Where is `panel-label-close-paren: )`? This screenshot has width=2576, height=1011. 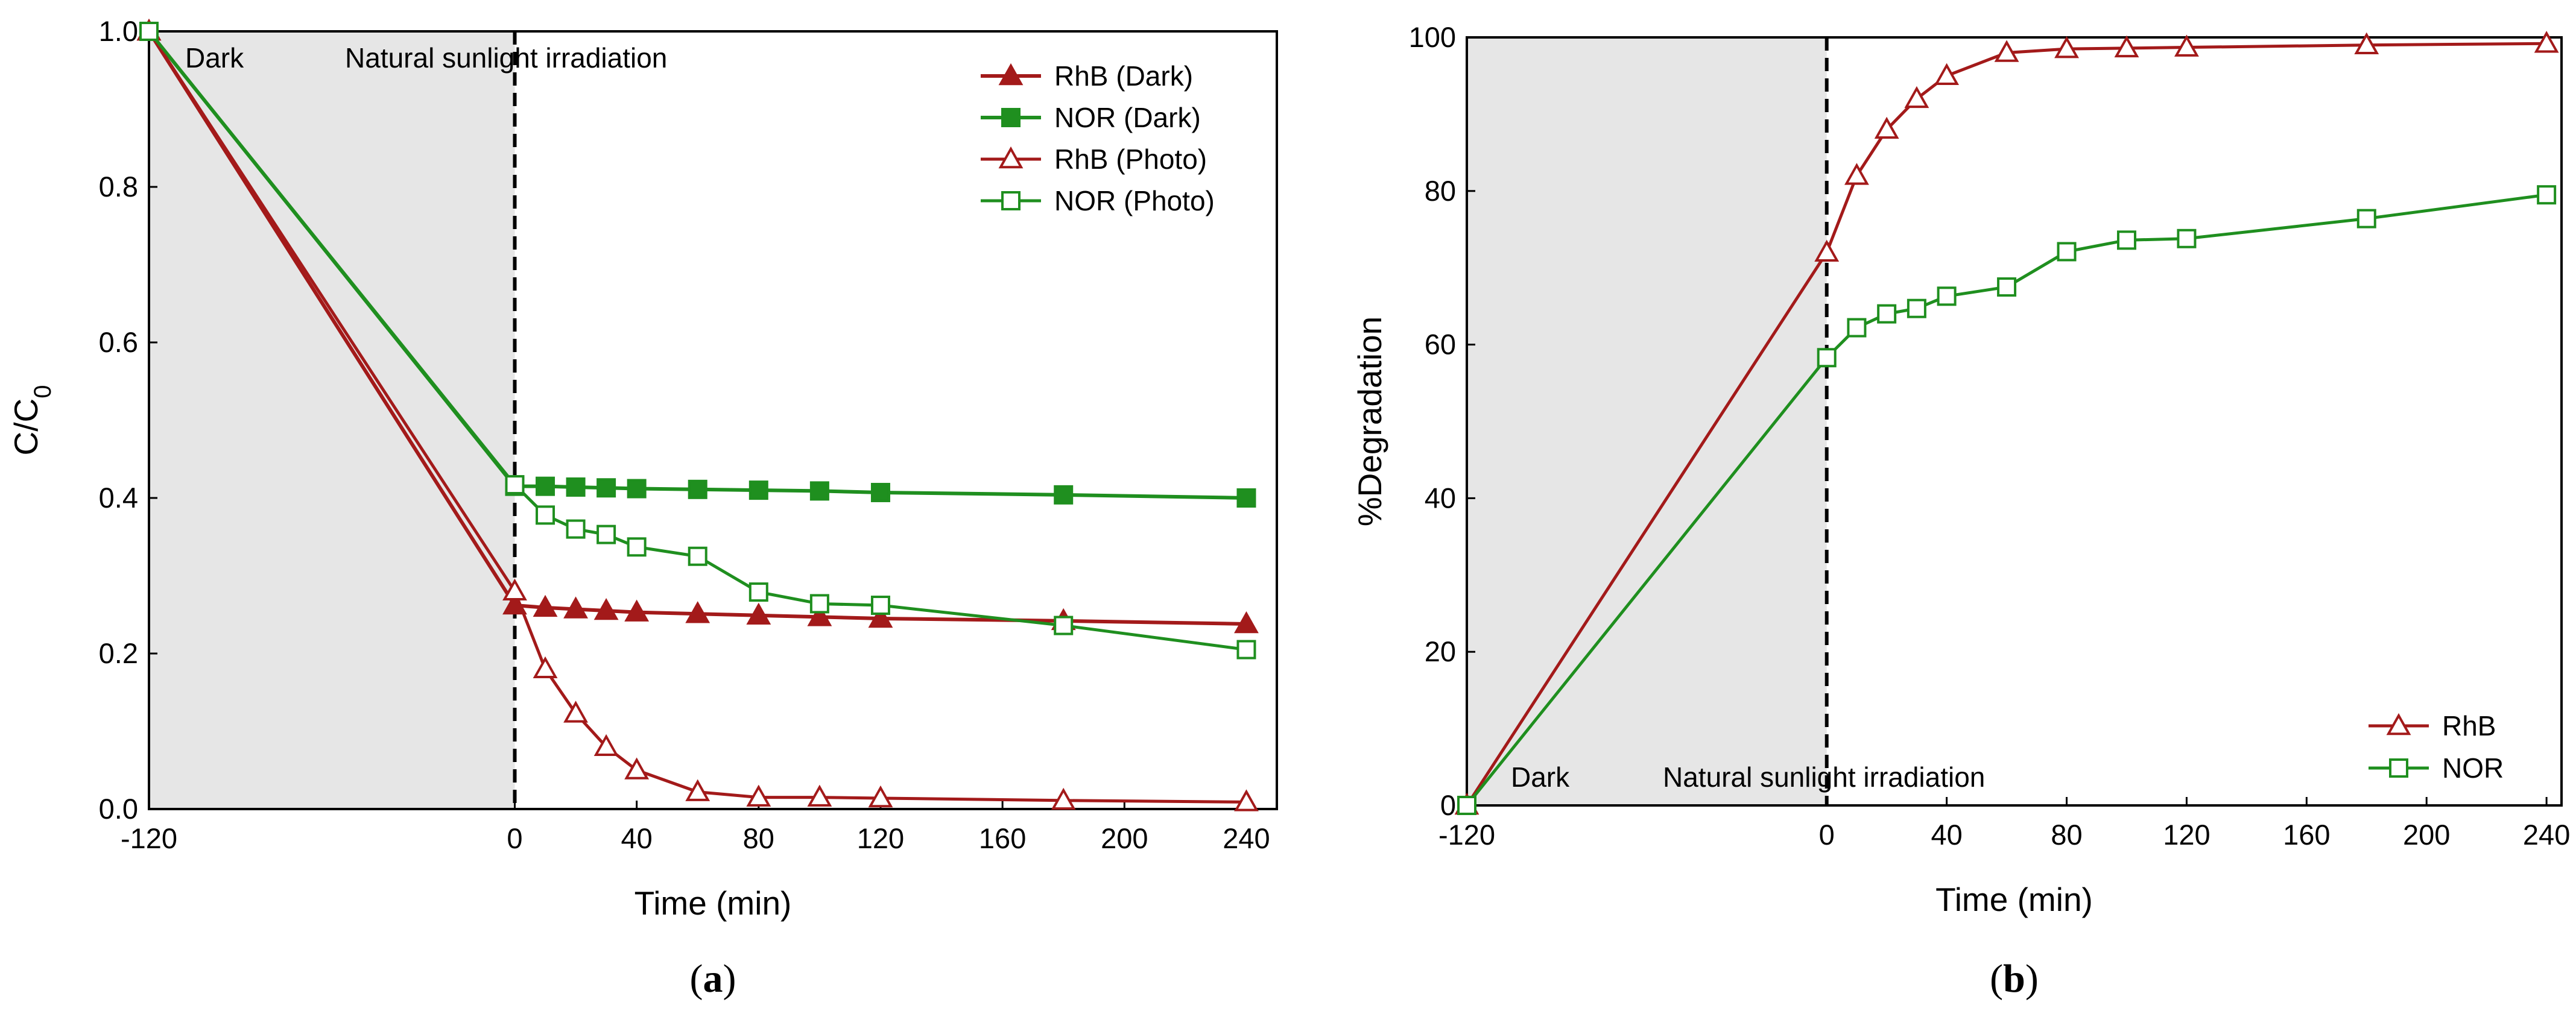 panel-label-close-paren: ) is located at coordinates (2032, 979).